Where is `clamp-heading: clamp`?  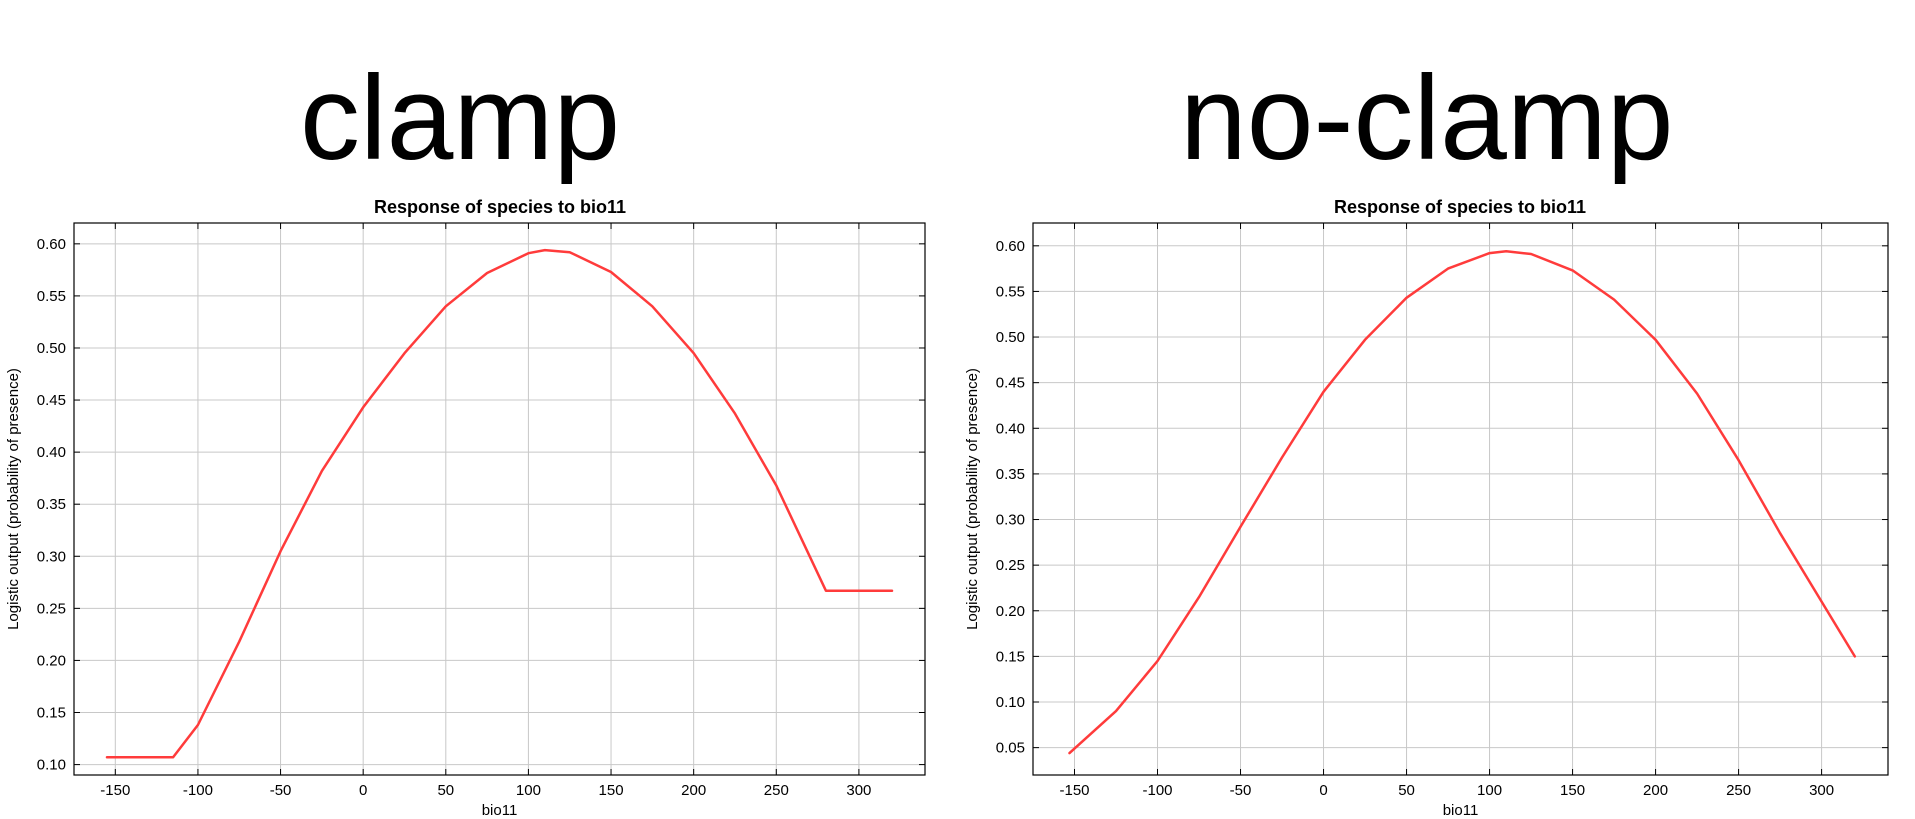
clamp-heading: clamp is located at coordinates (460, 118).